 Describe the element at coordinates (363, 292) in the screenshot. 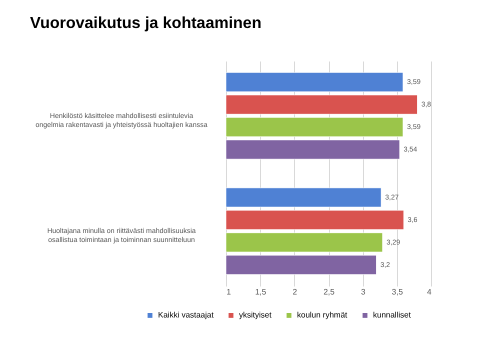

I see `x-tick-label: 3` at that location.